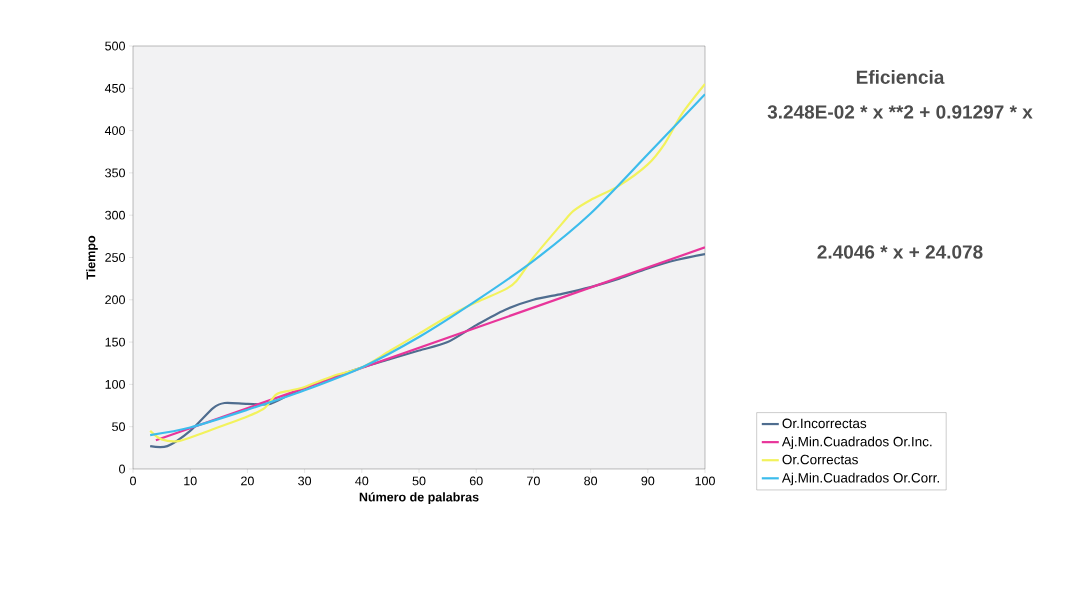 The height and width of the screenshot is (590, 1089). I want to click on x-tick-label: 80, so click(591, 481).